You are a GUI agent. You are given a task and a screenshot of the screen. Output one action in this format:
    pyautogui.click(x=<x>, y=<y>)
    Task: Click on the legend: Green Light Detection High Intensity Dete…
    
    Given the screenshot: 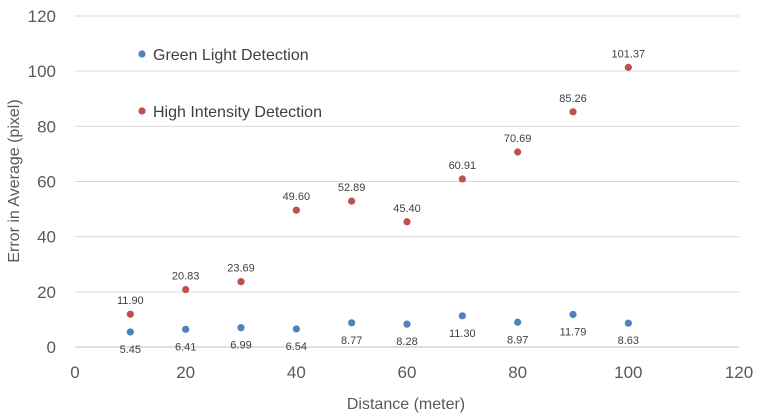 What is the action you would take?
    pyautogui.click(x=230, y=84)
    